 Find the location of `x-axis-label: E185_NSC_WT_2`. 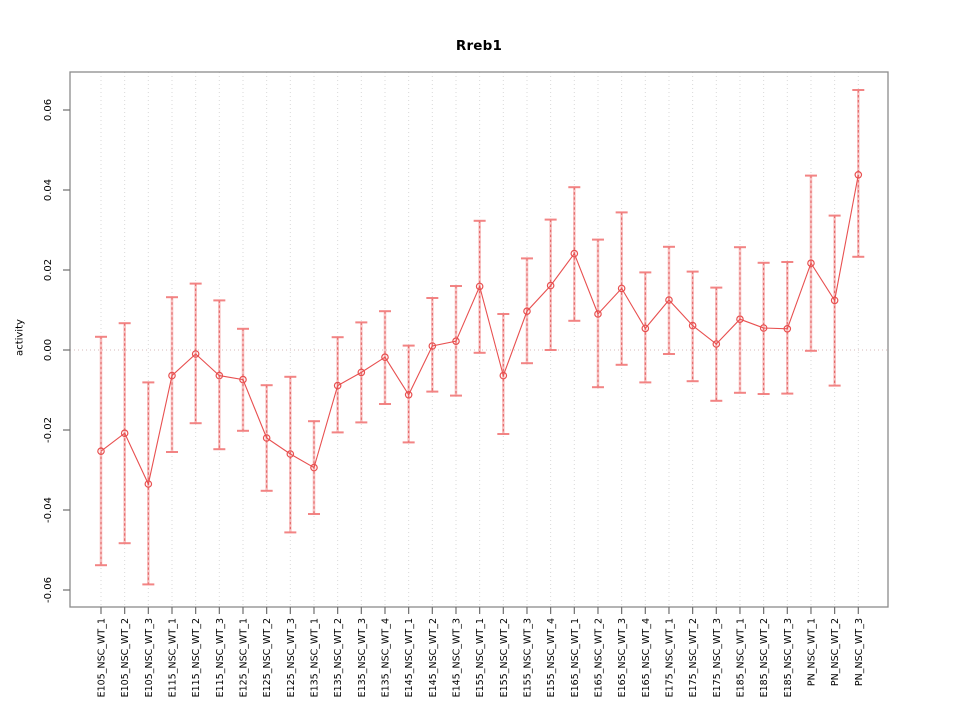

x-axis-label: E185_NSC_WT_2 is located at coordinates (764, 657).